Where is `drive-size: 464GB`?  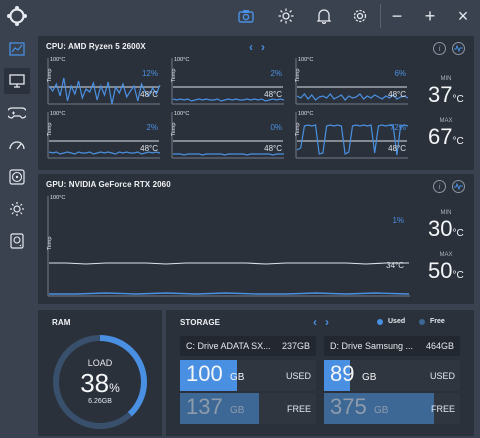 drive-size: 464GB is located at coordinates (439, 346).